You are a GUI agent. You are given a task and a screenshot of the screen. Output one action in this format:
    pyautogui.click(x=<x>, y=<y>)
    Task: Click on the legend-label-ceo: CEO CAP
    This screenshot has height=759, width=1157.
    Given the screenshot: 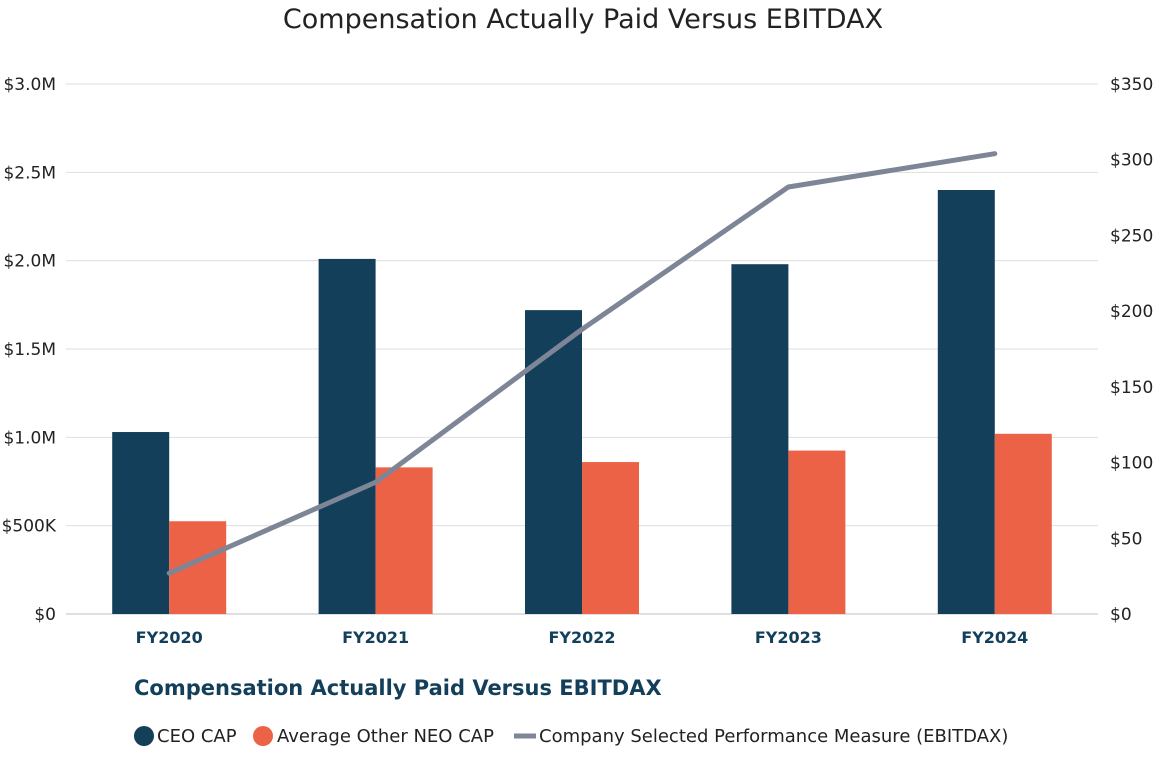 What is the action you would take?
    pyautogui.click(x=197, y=736)
    